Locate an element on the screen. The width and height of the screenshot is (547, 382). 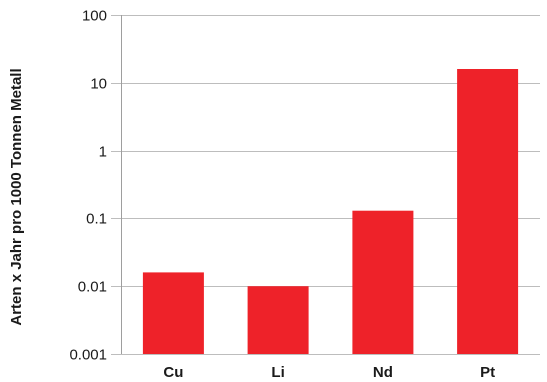
y-tick-label: 0.01 is located at coordinates (92, 287).